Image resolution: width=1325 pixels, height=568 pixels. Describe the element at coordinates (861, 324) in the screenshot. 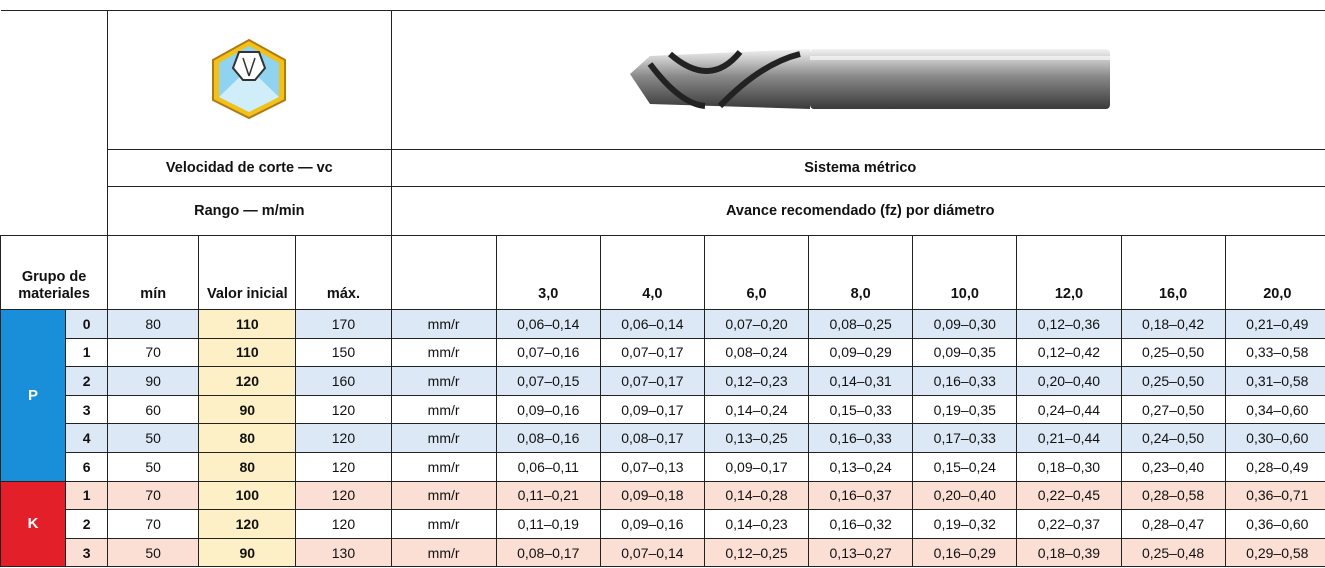

I see `feed-range: 0,08–0,25` at that location.